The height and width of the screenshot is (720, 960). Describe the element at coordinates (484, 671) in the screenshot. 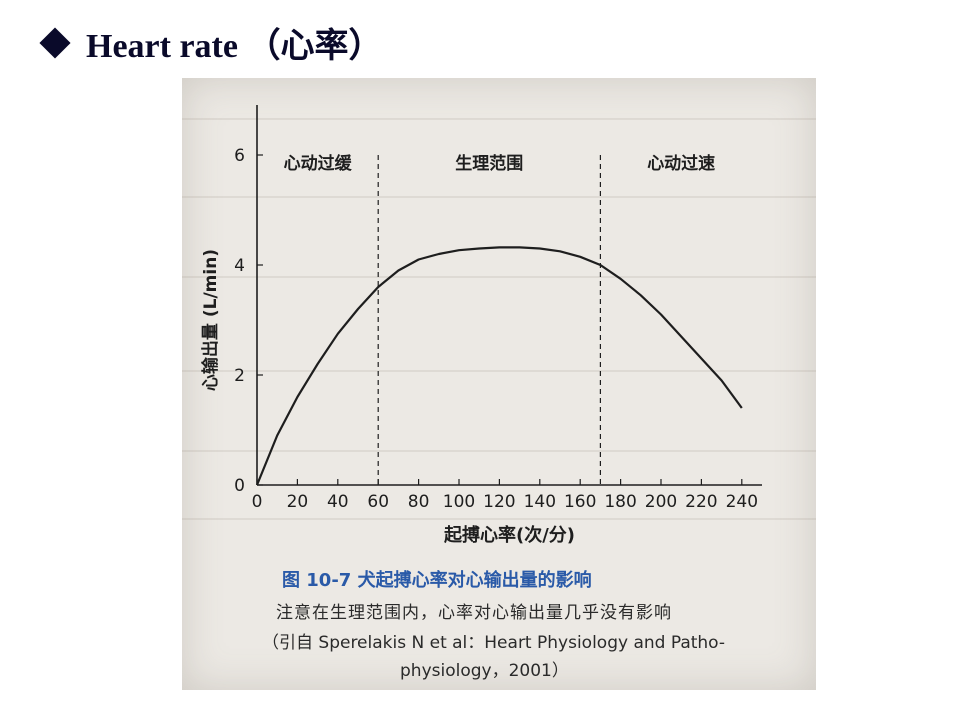

I see `figure-caption-source-cont: physiology，2001）` at that location.